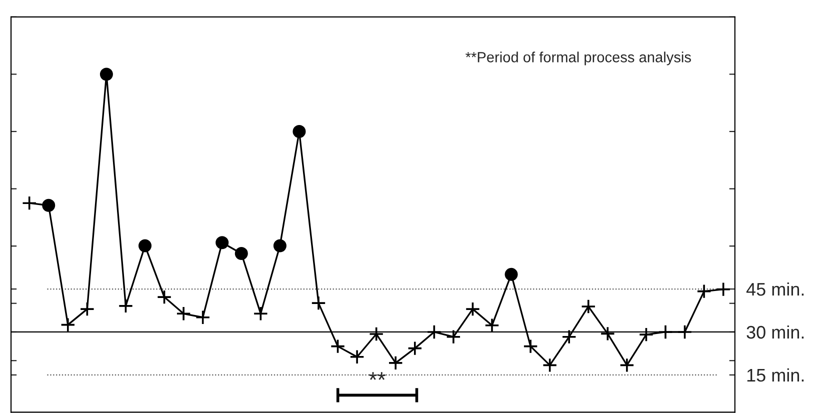 The image size is (817, 413). I want to click on annotation: **, so click(377, 376).